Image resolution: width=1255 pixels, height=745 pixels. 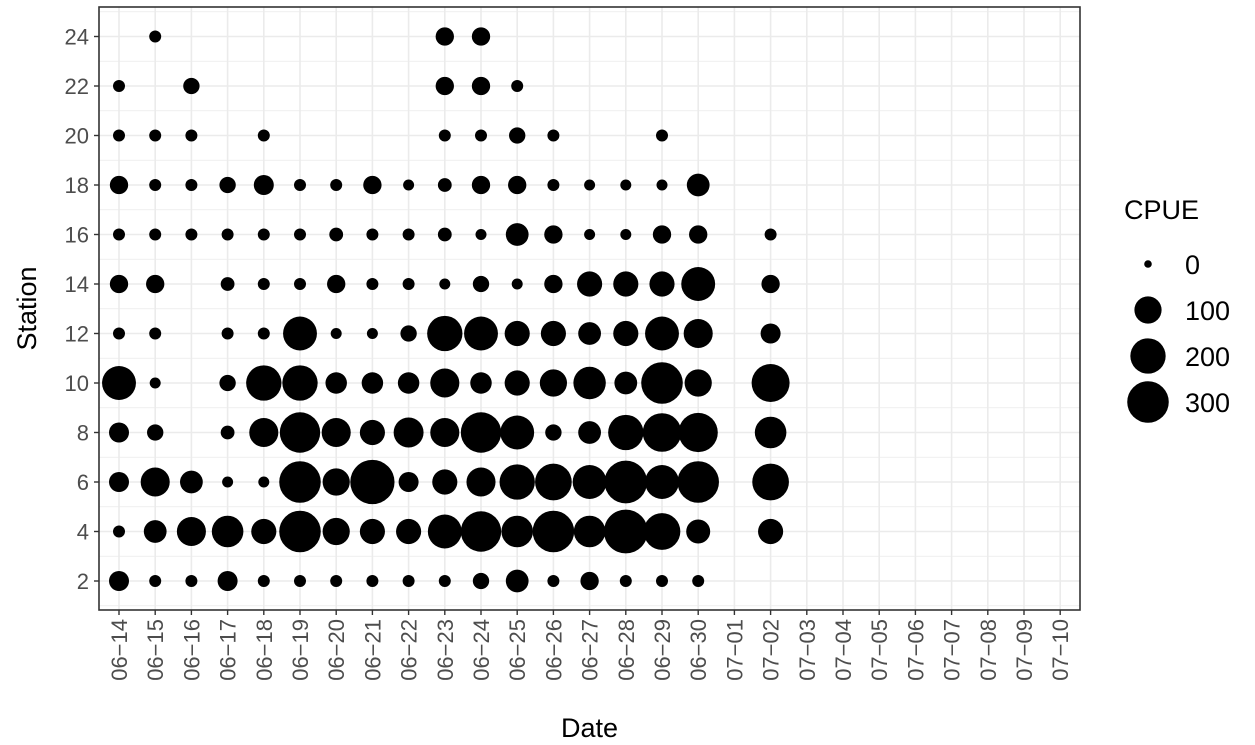 I want to click on x-tick-label: 06−15, so click(x=155, y=650).